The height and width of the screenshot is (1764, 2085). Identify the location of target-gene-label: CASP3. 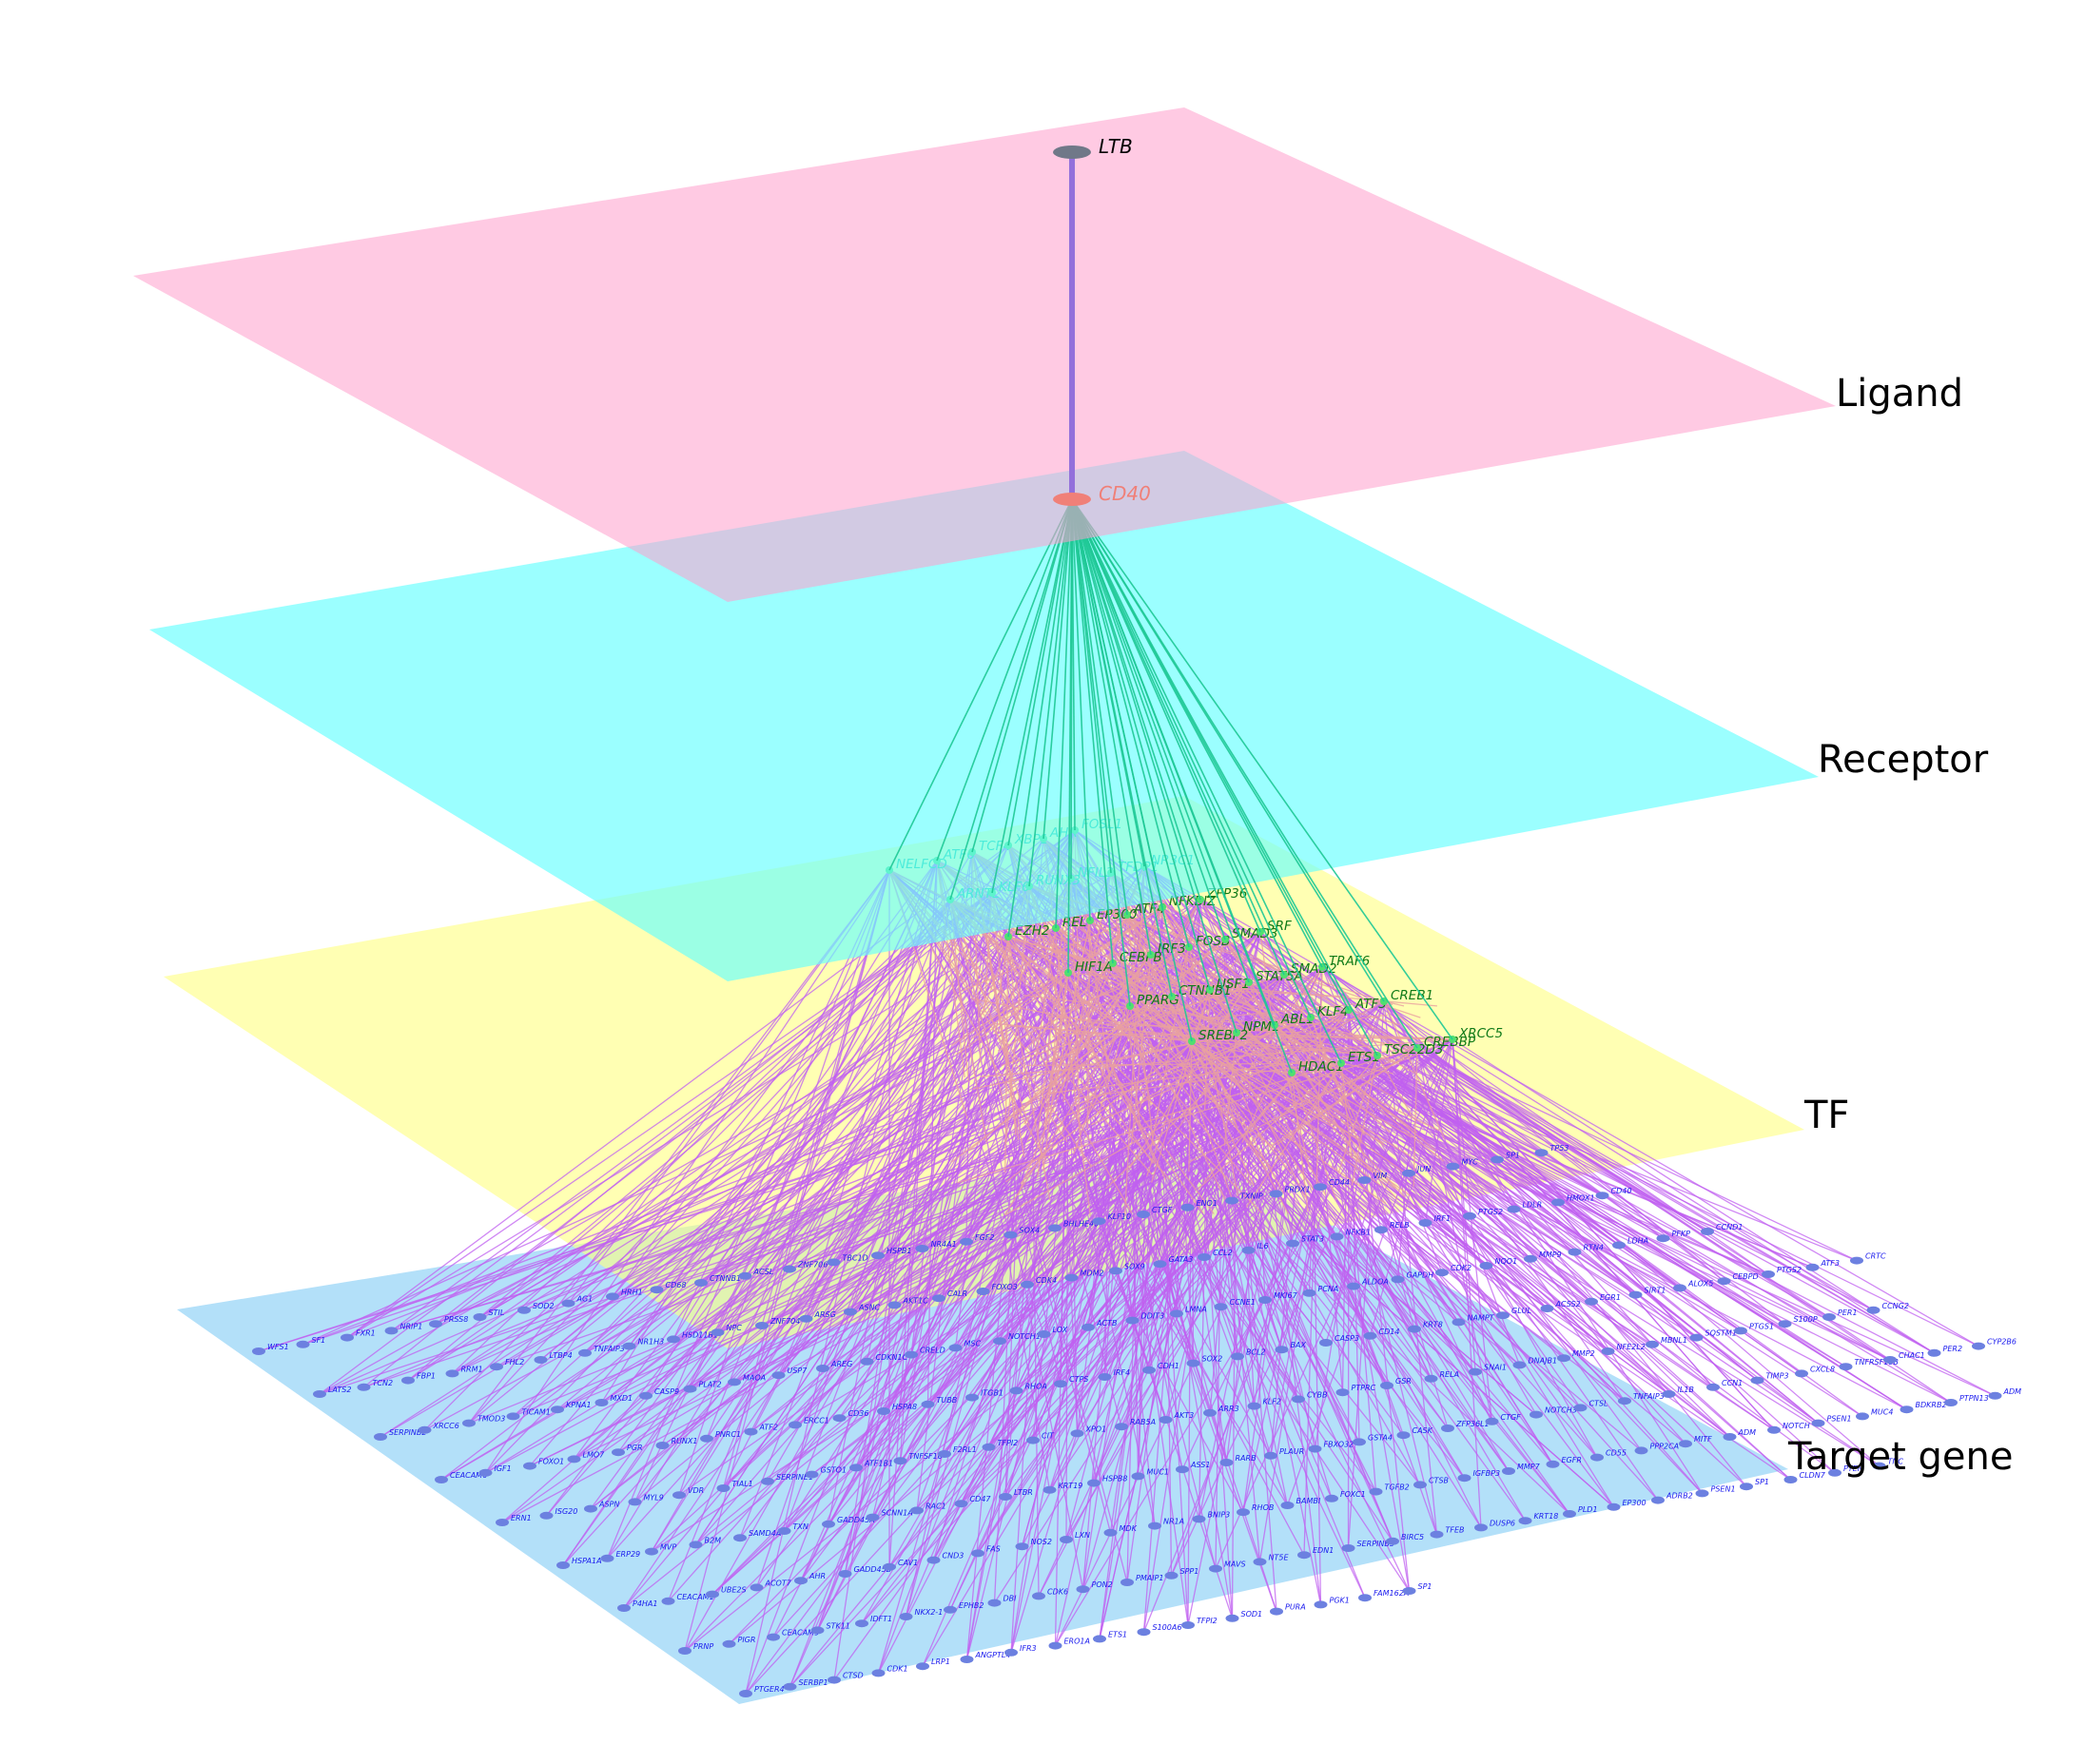
(1347, 1338).